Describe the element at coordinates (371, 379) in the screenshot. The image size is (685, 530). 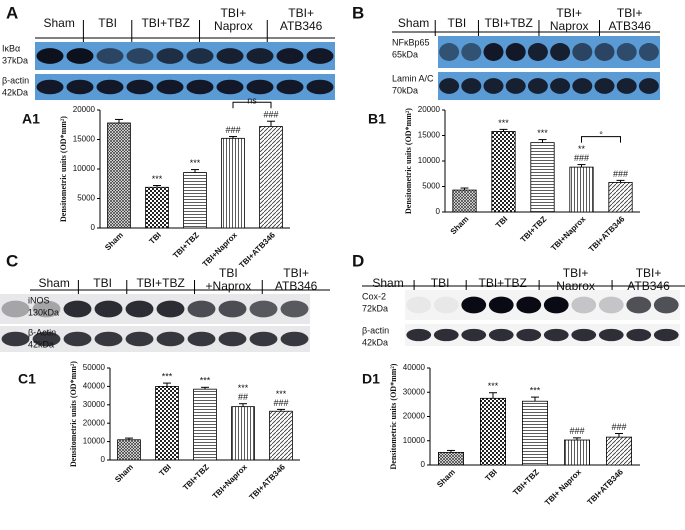
I see `sub-panel-label: D1` at that location.